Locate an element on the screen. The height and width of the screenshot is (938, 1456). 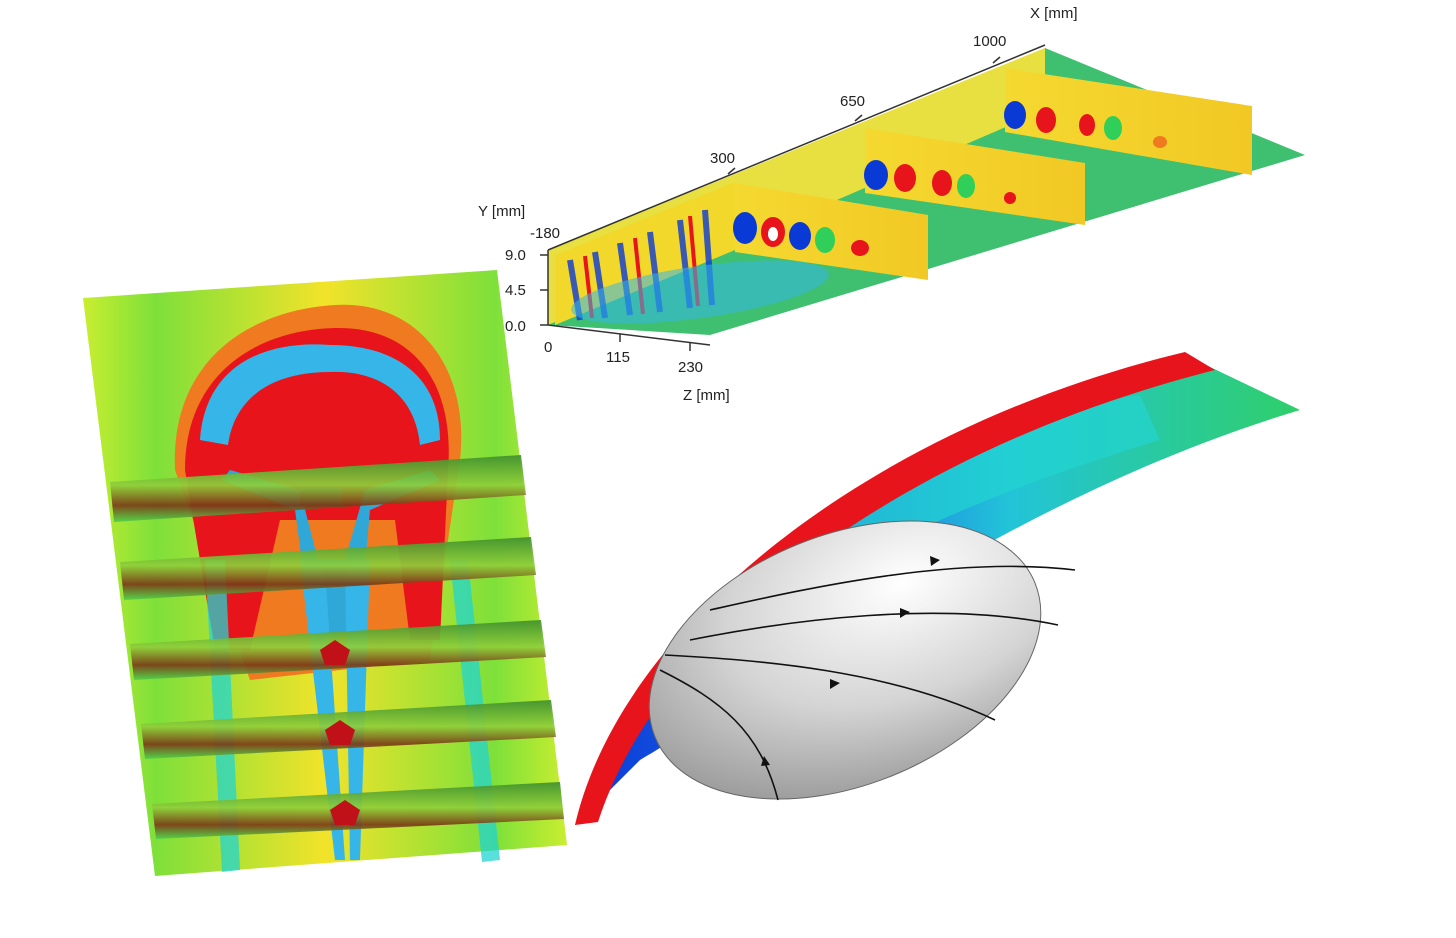
z-axis-line is located at coordinates (629, 335).